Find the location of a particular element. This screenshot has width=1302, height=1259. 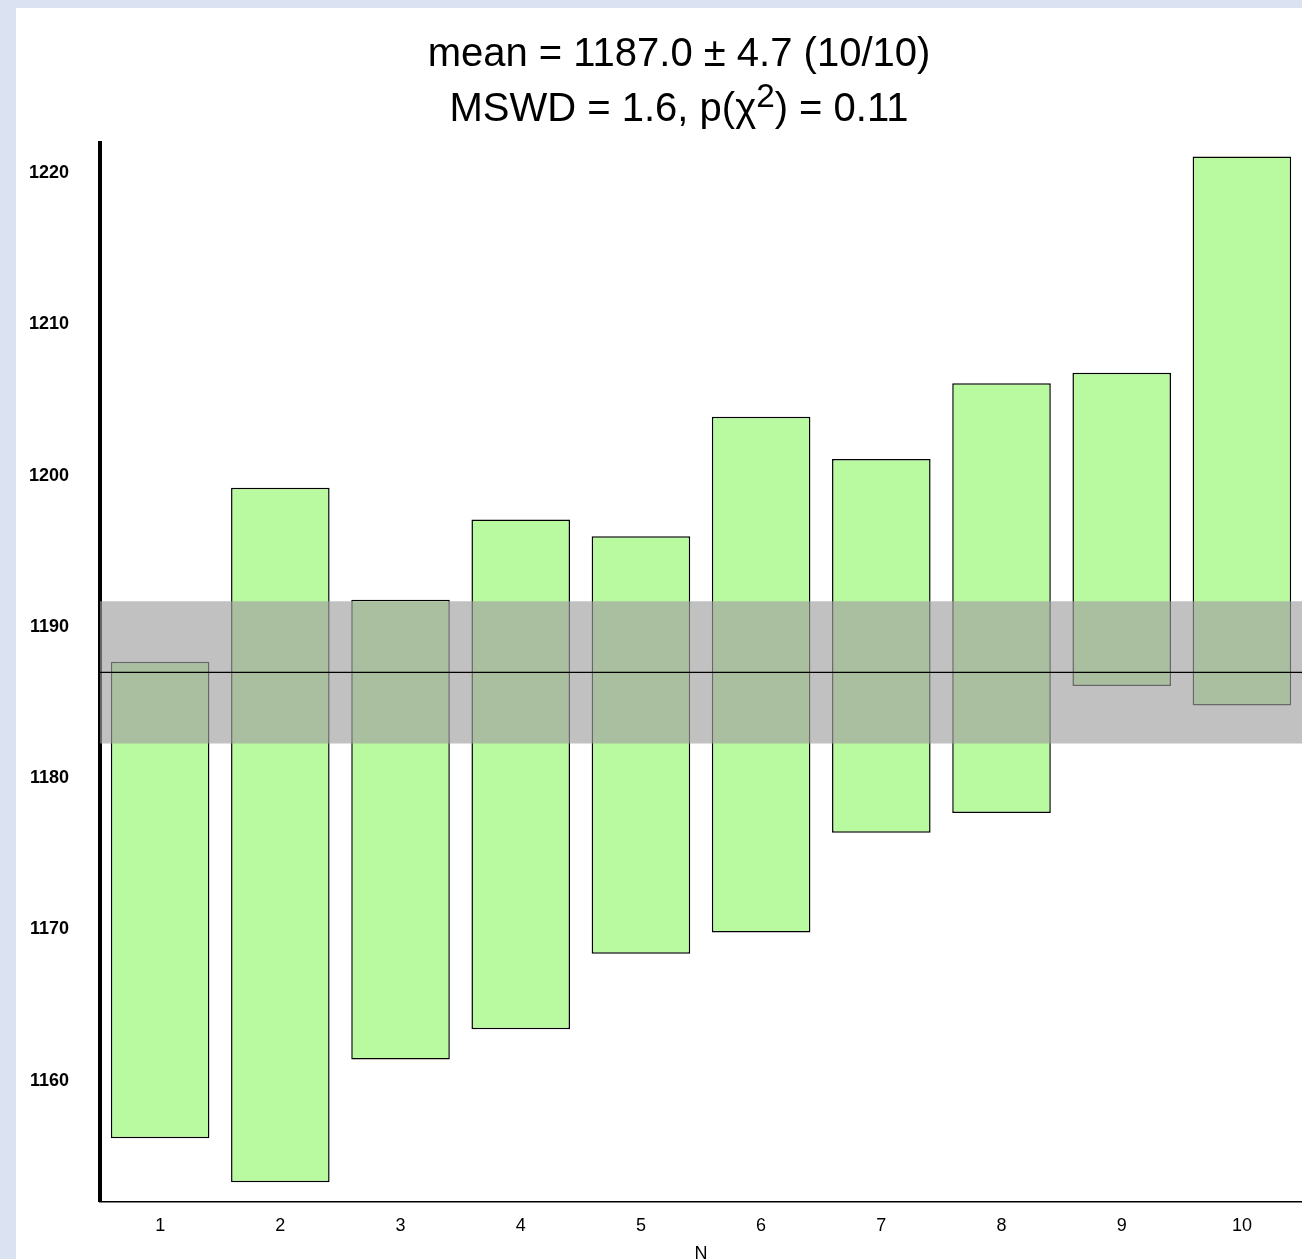

chart-subtitle: MSWD = 1.6, p(χ$^{2}$) = 0.11 is located at coordinates (679, 103).